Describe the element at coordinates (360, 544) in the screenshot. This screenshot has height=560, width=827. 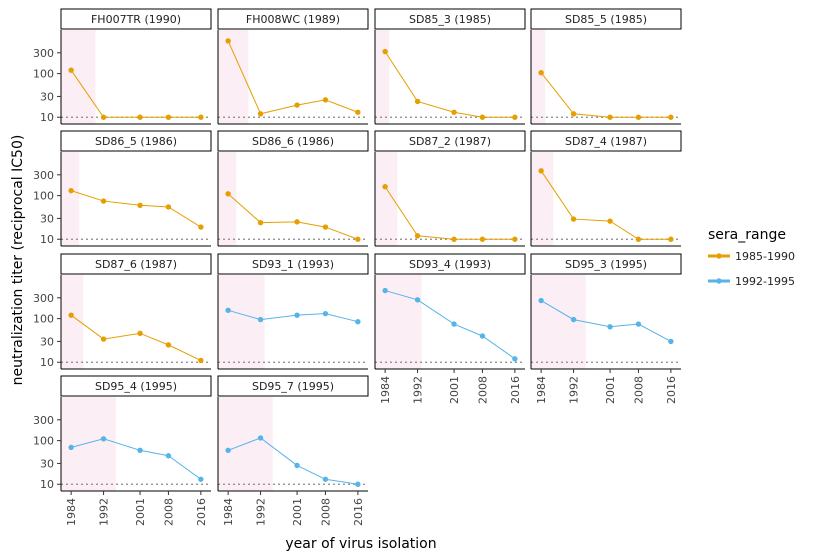
I see `x-axis-title: year of virus isolation` at that location.